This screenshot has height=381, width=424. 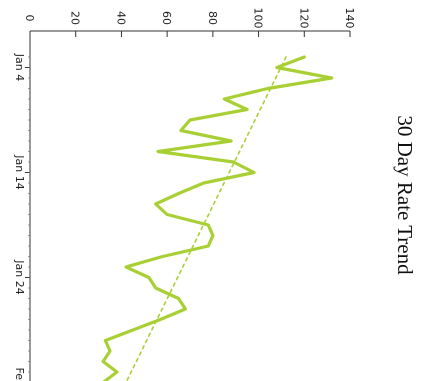 I want to click on value-tick-label: 20, so click(x=75, y=18).